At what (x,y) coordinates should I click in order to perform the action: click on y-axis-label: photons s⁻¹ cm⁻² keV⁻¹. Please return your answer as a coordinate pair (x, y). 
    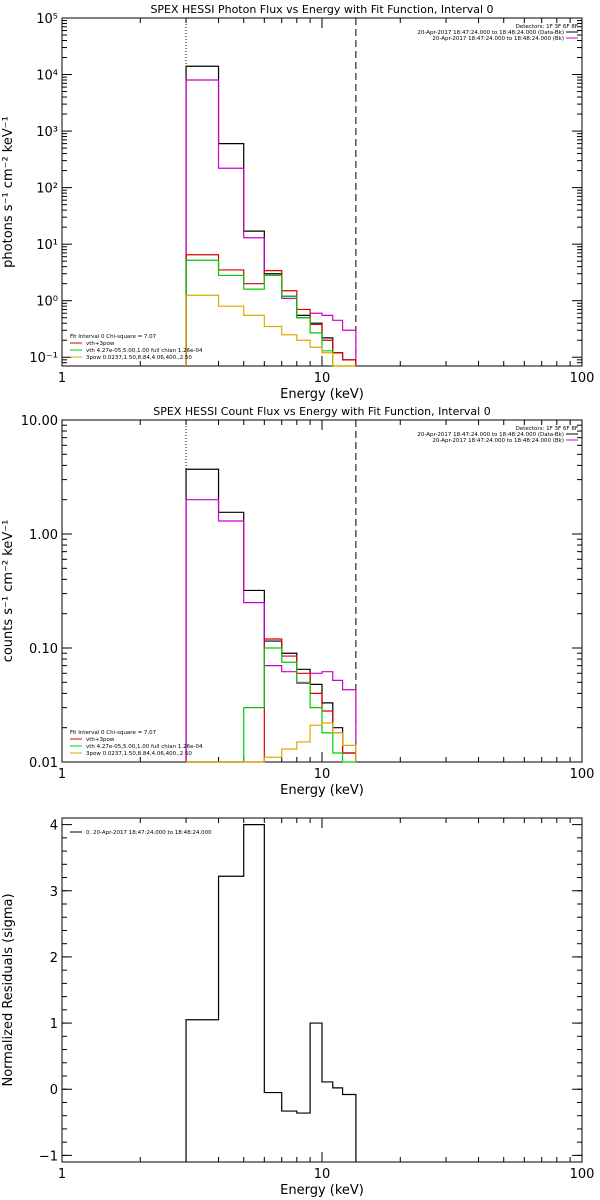
    Looking at the image, I should click on (8, 192).